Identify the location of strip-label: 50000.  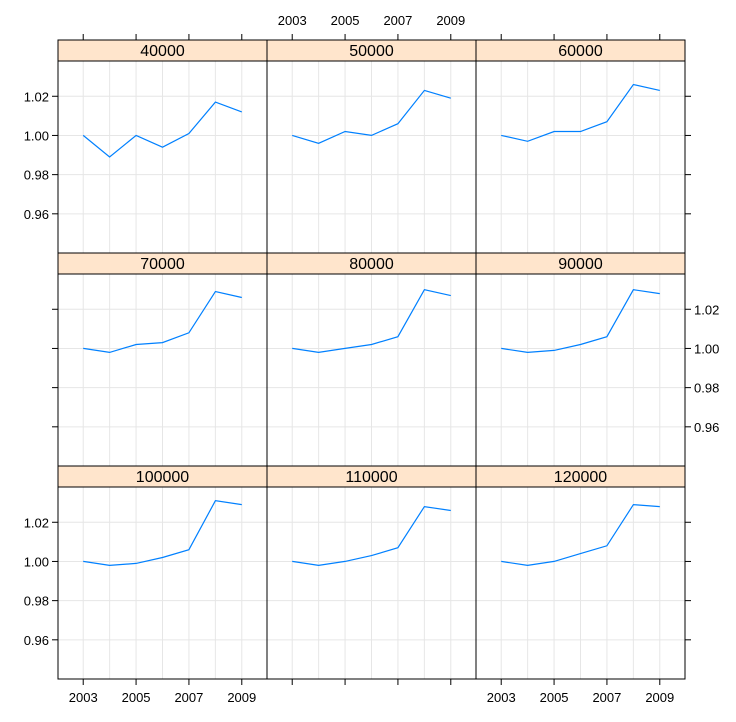
(371, 51).